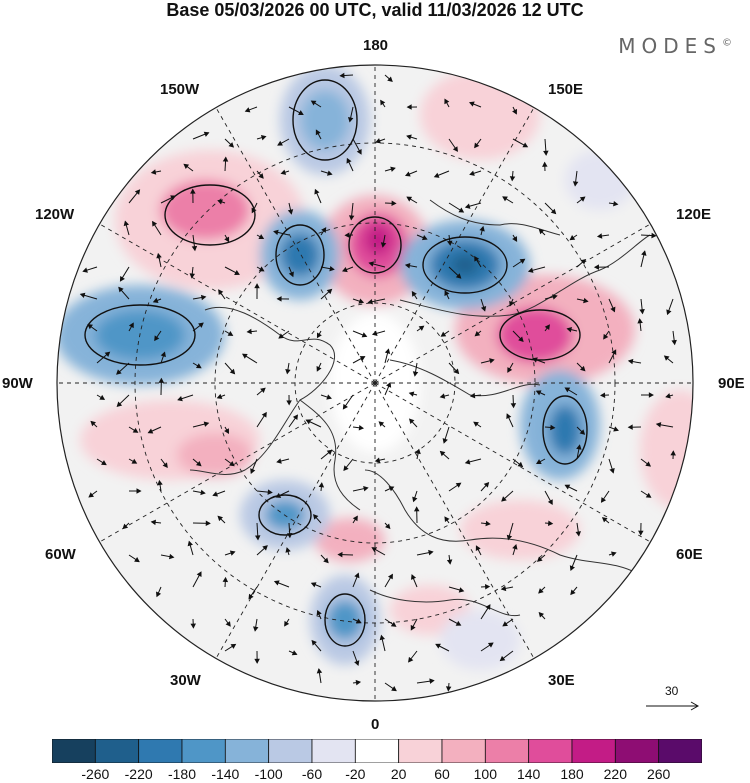 Image resolution: width=750 pixels, height=783 pixels. I want to click on label-lon-180: 180, so click(376, 45).